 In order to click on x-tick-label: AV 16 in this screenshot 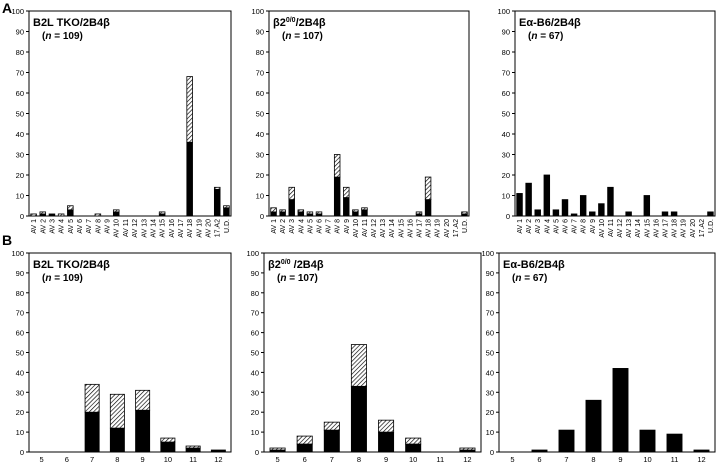, I will do `click(656, 228)`.